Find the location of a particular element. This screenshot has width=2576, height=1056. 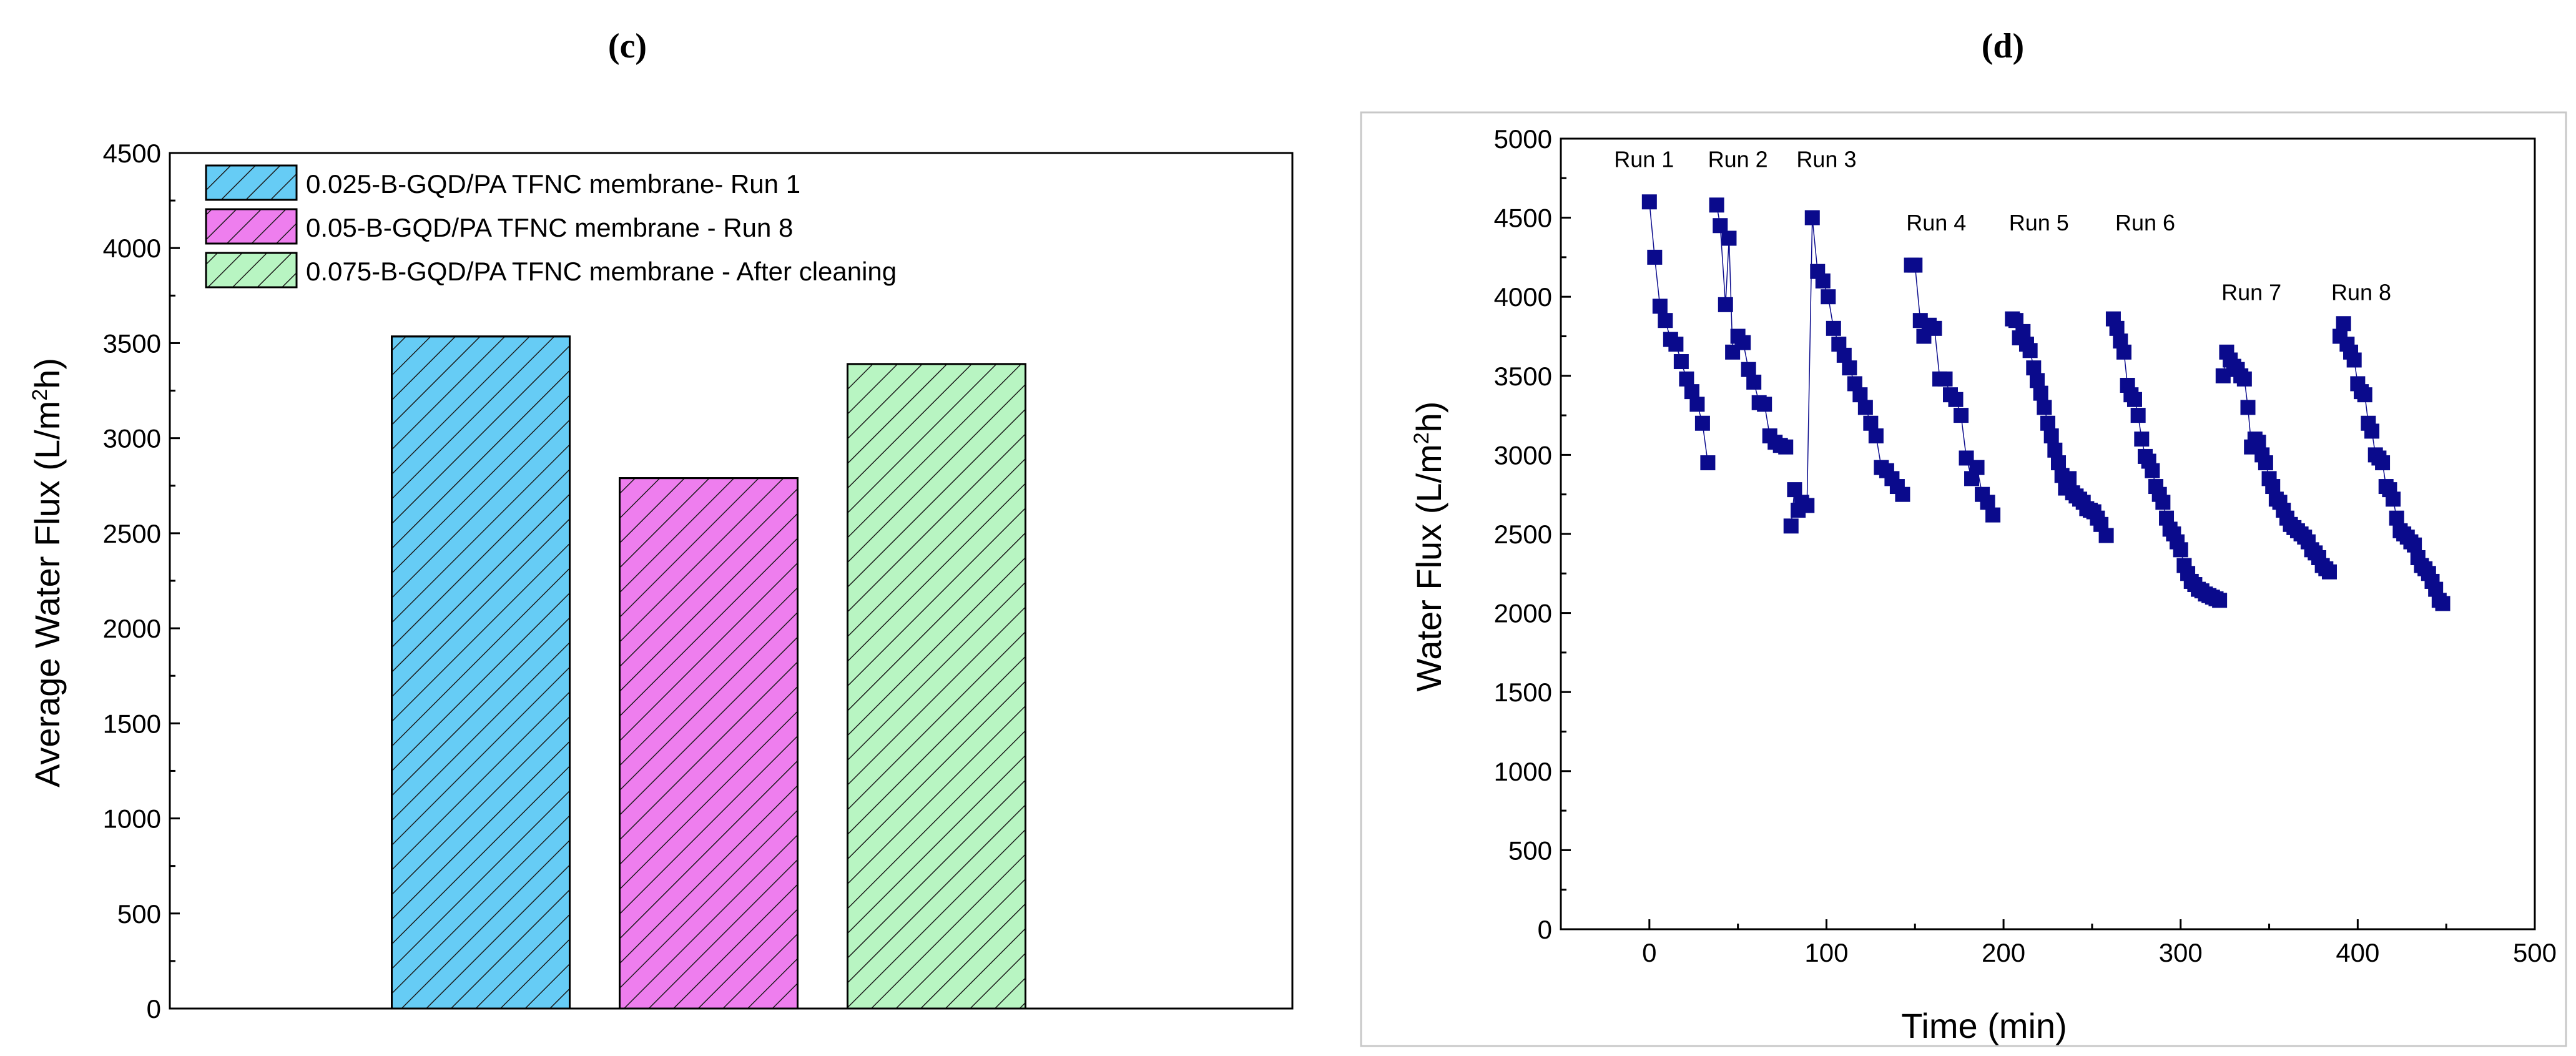

run-label: Run 8 is located at coordinates (2361, 292).